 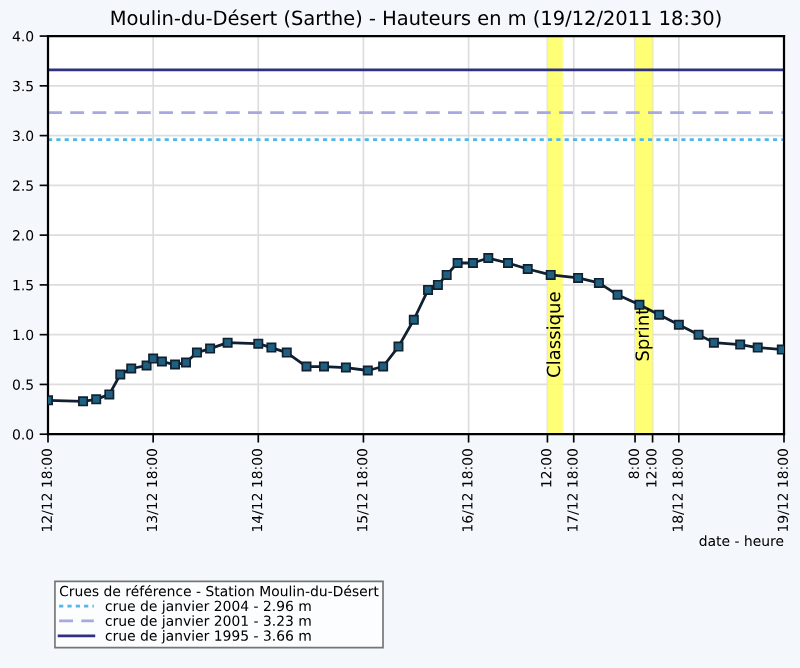 I want to click on band-label: Classique, so click(x=555, y=334).